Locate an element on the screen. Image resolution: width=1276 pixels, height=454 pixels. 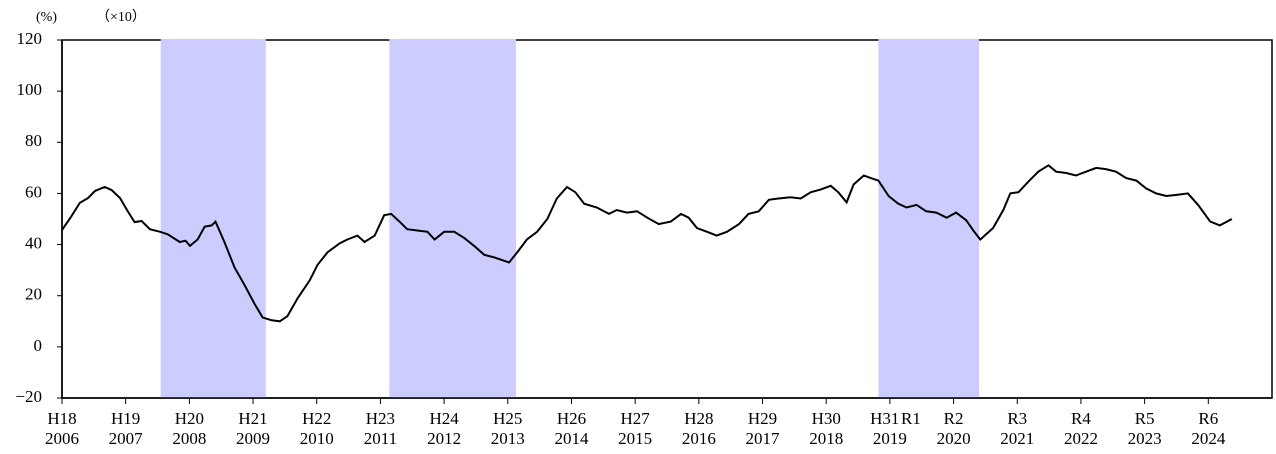
y-tick-label: −20 is located at coordinates (28, 396).